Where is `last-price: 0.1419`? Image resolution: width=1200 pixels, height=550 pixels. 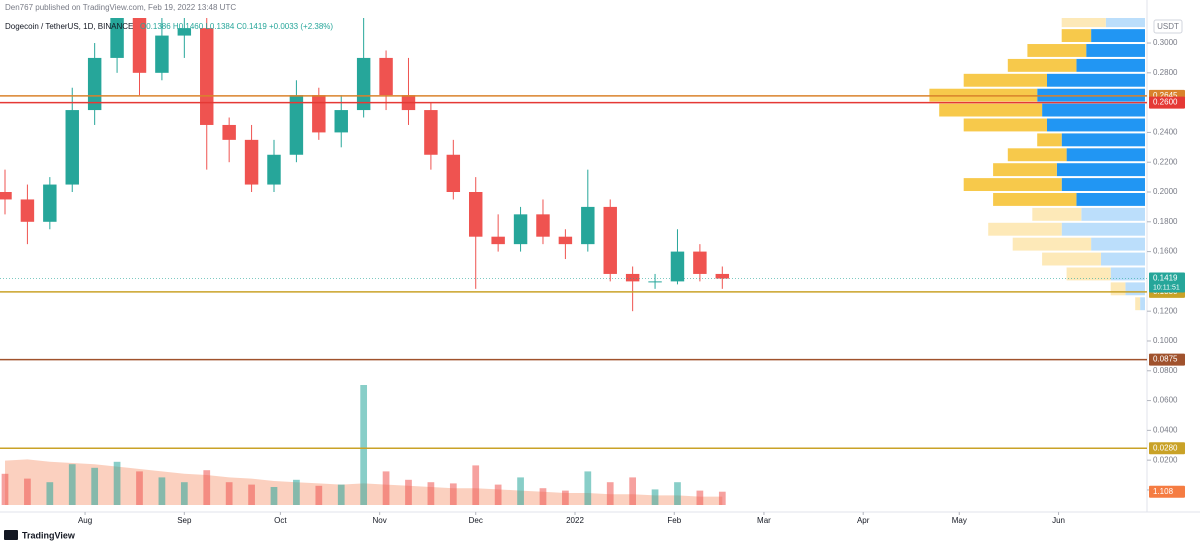
last-price: 0.1419 is located at coordinates (1165, 278).